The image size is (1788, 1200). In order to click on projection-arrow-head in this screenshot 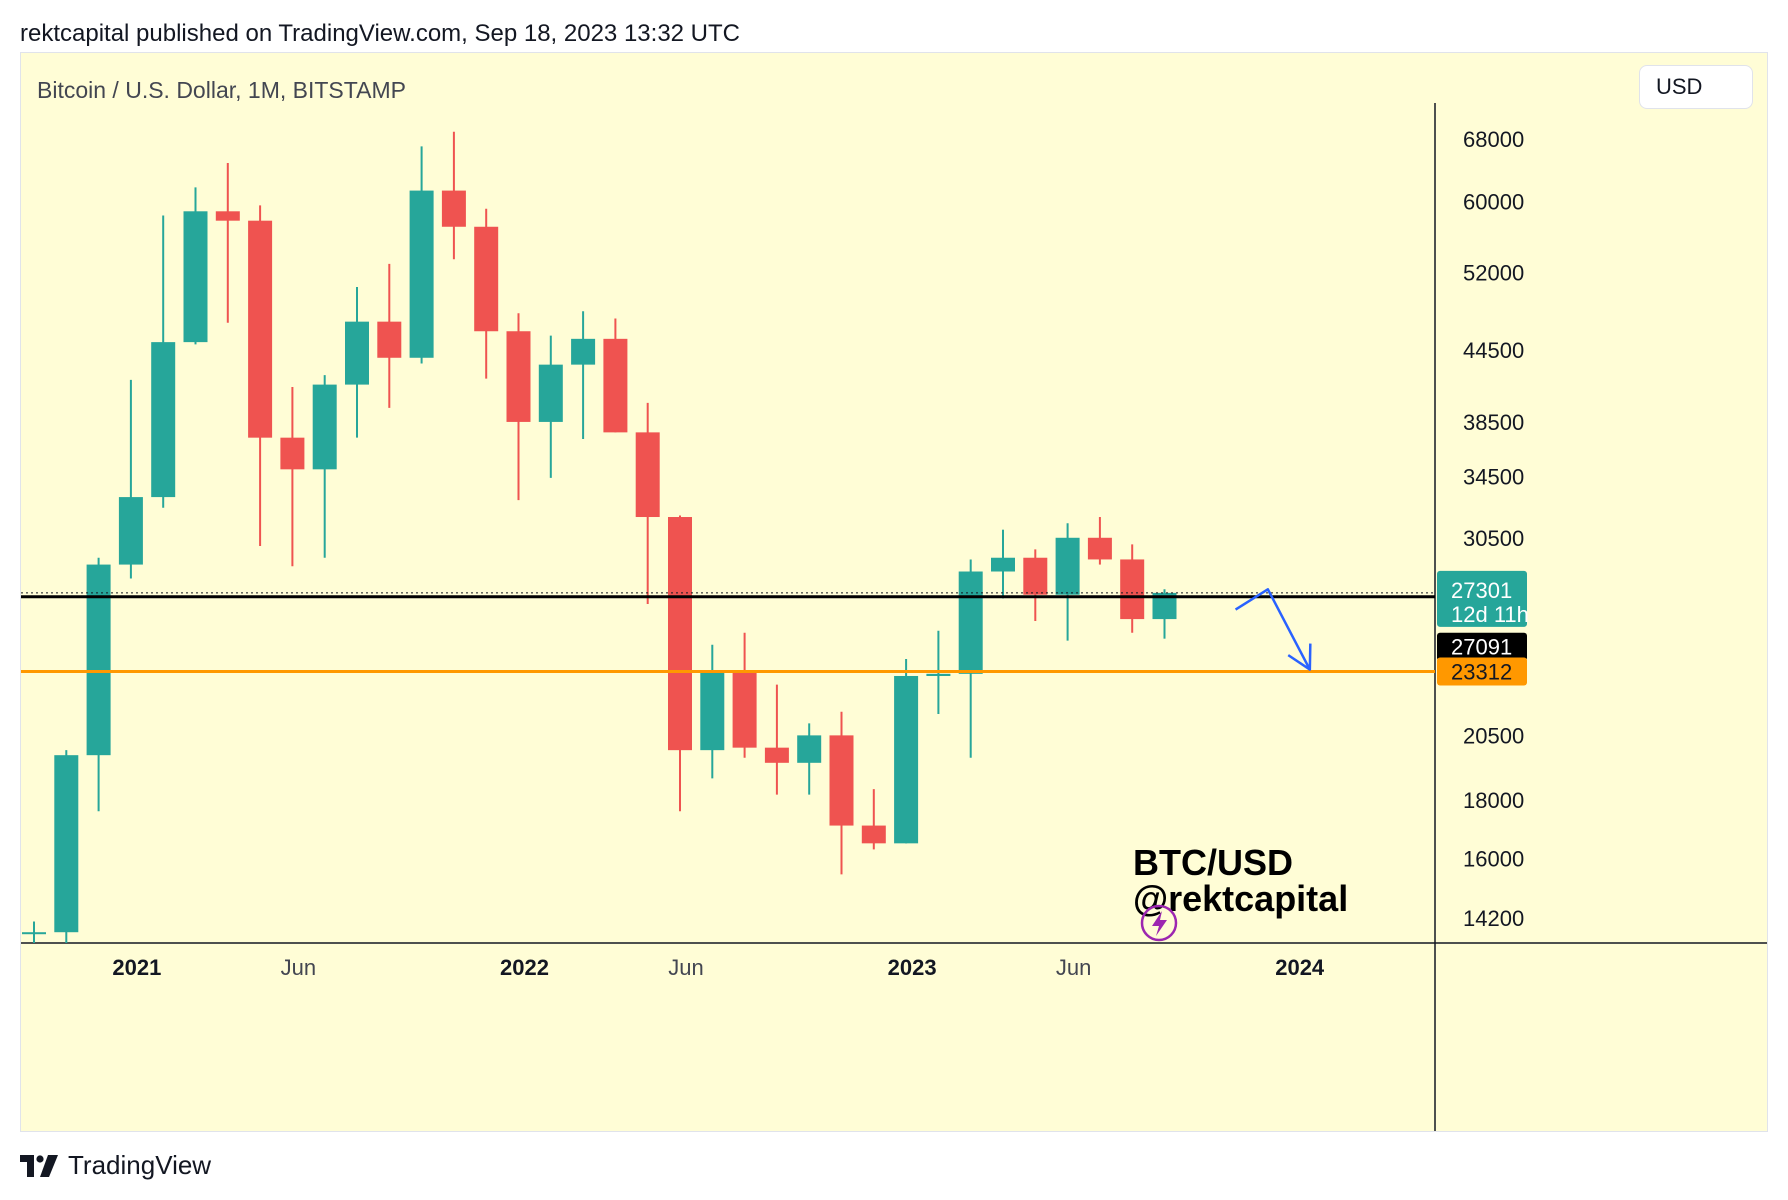, I will do `click(1299, 657)`.